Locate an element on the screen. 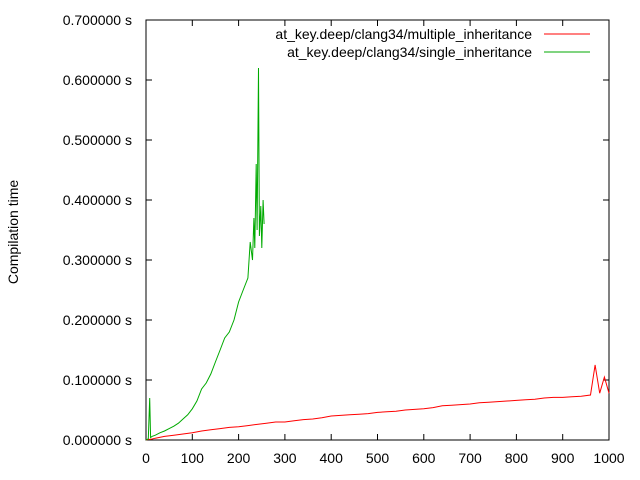 Image resolution: width=640 pixels, height=480 pixels. y-tick-label: 0.200000 s is located at coordinates (97, 320).